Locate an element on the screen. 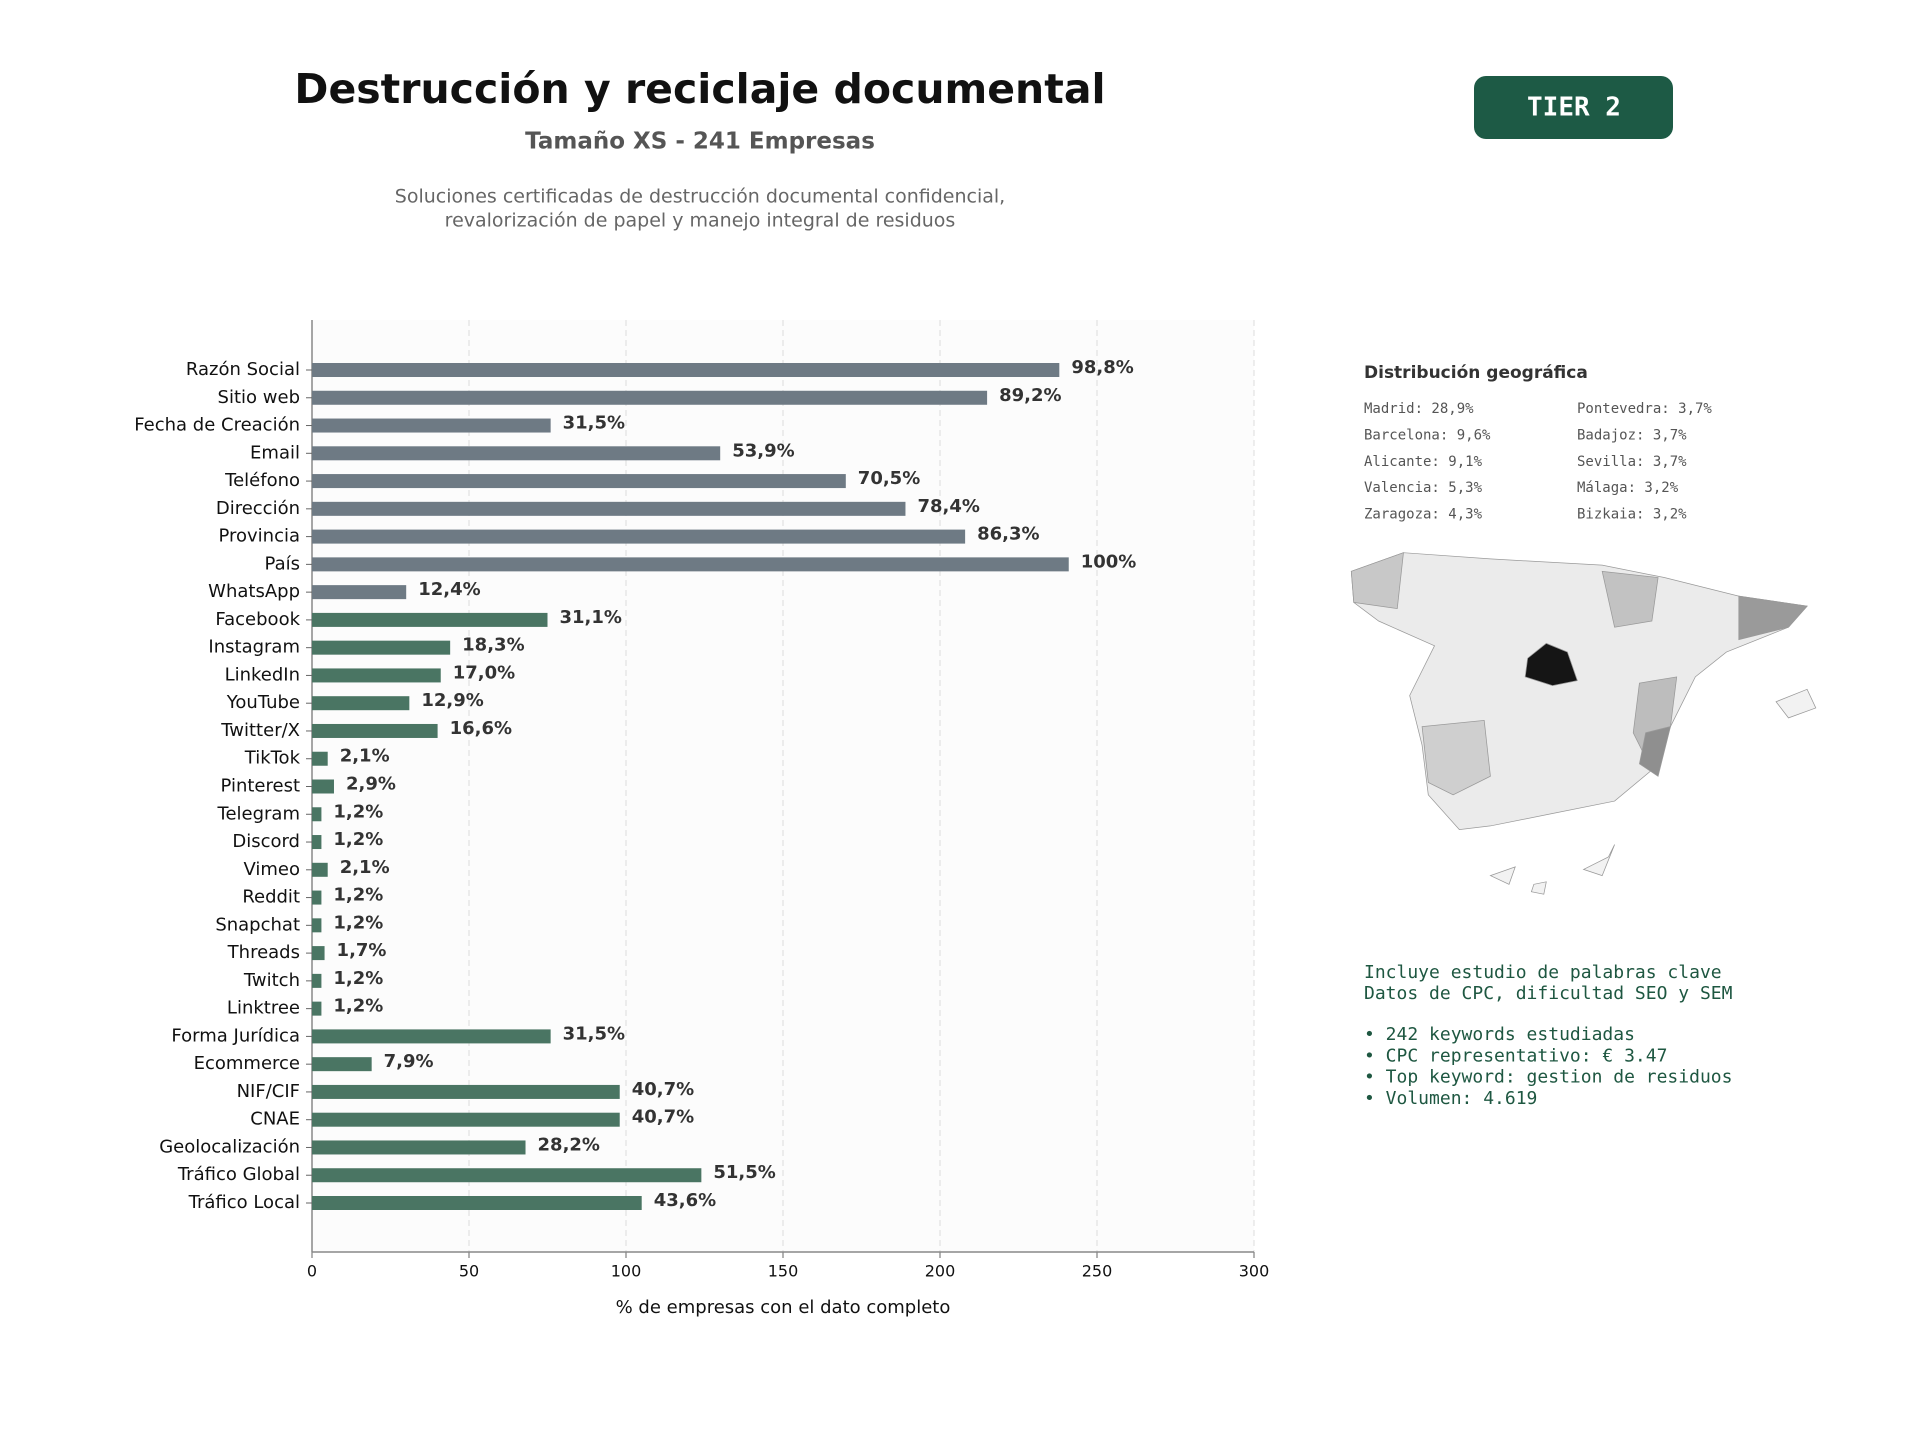 This screenshot has width=1920, height=1440. y-tick-label: Twitch is located at coordinates (271, 980).